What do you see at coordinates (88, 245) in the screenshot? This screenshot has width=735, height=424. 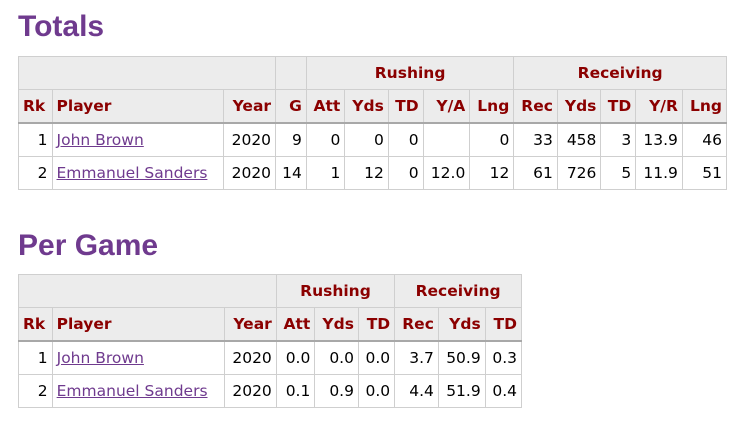 I see `per-game-title: Per Game` at bounding box center [88, 245].